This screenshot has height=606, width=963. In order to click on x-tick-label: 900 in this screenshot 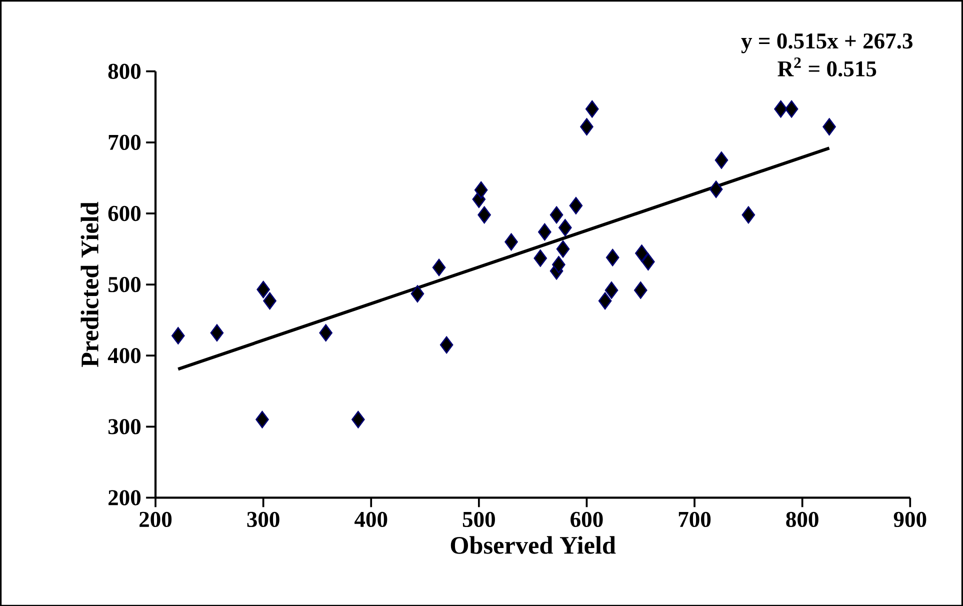, I will do `click(910, 519)`.